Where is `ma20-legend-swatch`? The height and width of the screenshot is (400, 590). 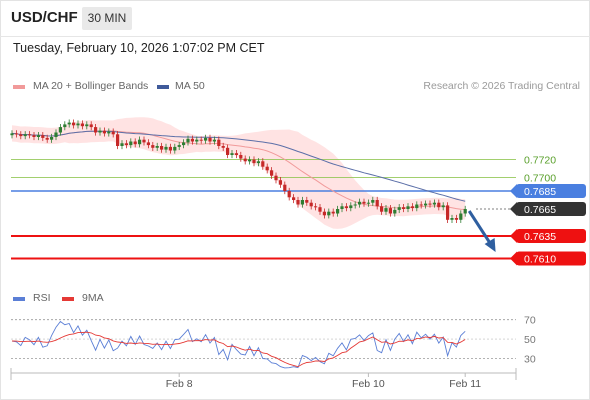 ma20-legend-swatch is located at coordinates (19, 87).